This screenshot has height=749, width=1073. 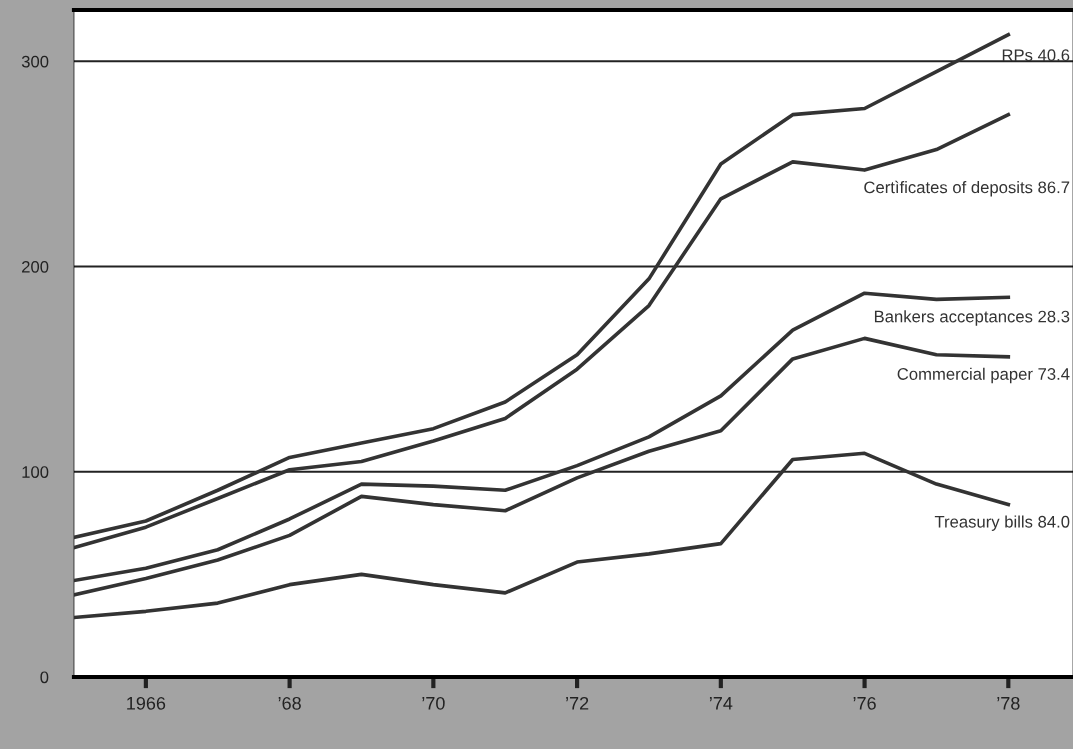 What do you see at coordinates (972, 318) in the screenshot?
I see `series-label: Bankers acceptances 28.3` at bounding box center [972, 318].